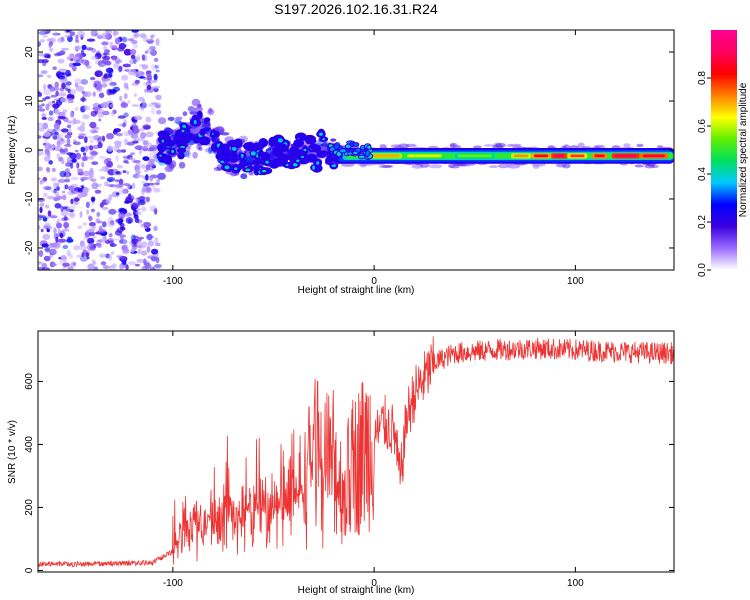 The width and height of the screenshot is (750, 600). Describe the element at coordinates (702, 126) in the screenshot. I see `colorbar-tick-label: 0.6` at that location.